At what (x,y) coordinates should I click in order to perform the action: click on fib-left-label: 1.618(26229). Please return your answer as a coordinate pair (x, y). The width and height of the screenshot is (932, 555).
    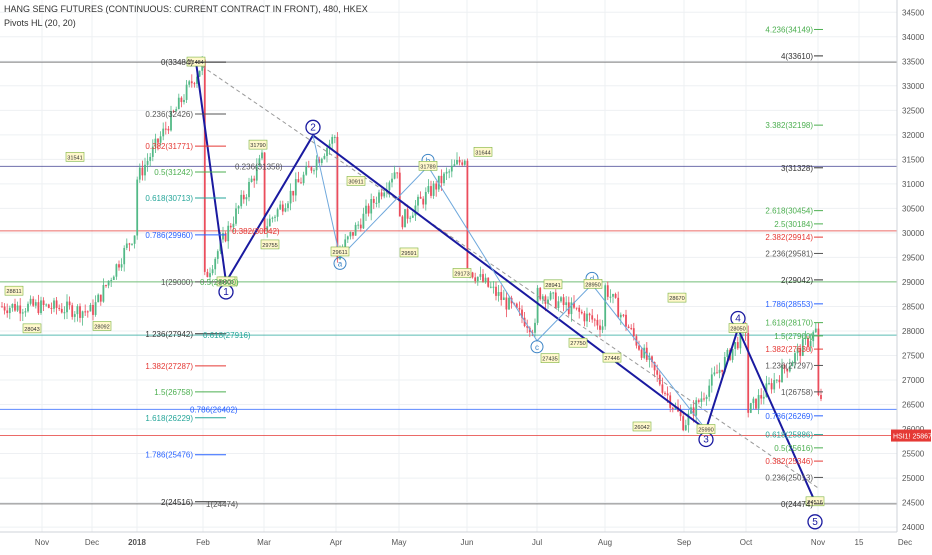
    Looking at the image, I should click on (169, 418).